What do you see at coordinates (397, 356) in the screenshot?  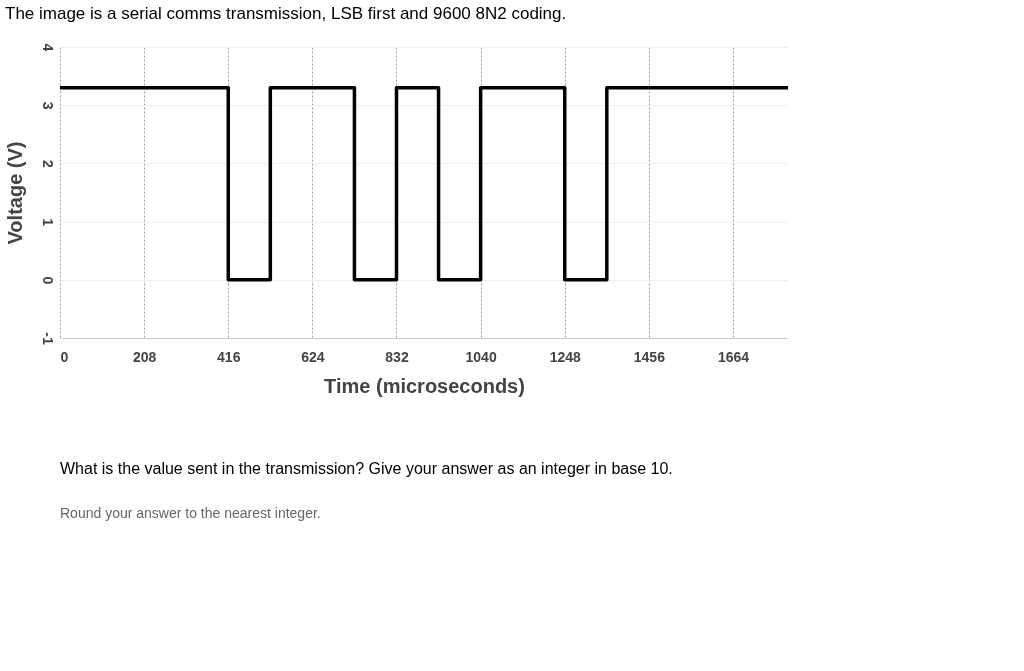 I see `x-tick-label: 832` at bounding box center [397, 356].